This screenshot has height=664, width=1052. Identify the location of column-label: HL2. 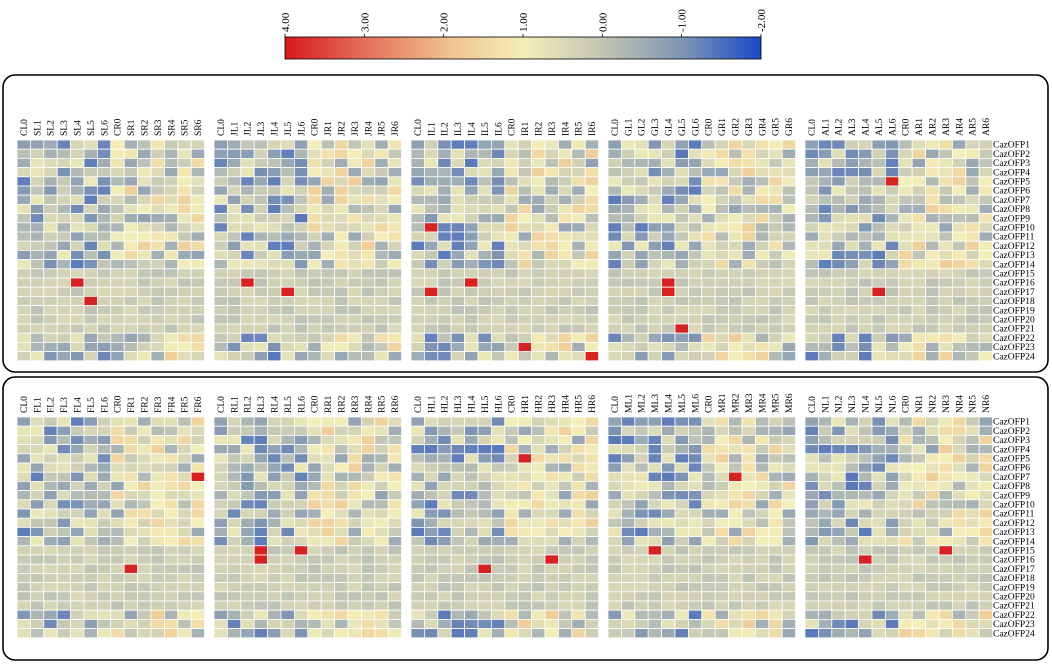
(446, 404).